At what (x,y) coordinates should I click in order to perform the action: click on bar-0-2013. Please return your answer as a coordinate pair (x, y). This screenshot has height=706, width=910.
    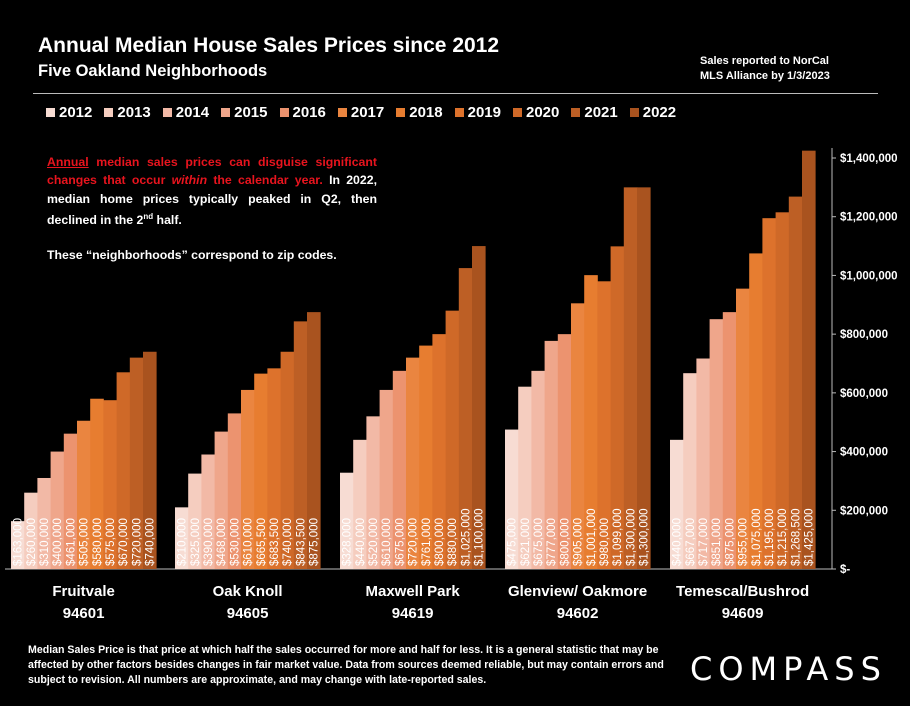
    Looking at the image, I should click on (31, 530).